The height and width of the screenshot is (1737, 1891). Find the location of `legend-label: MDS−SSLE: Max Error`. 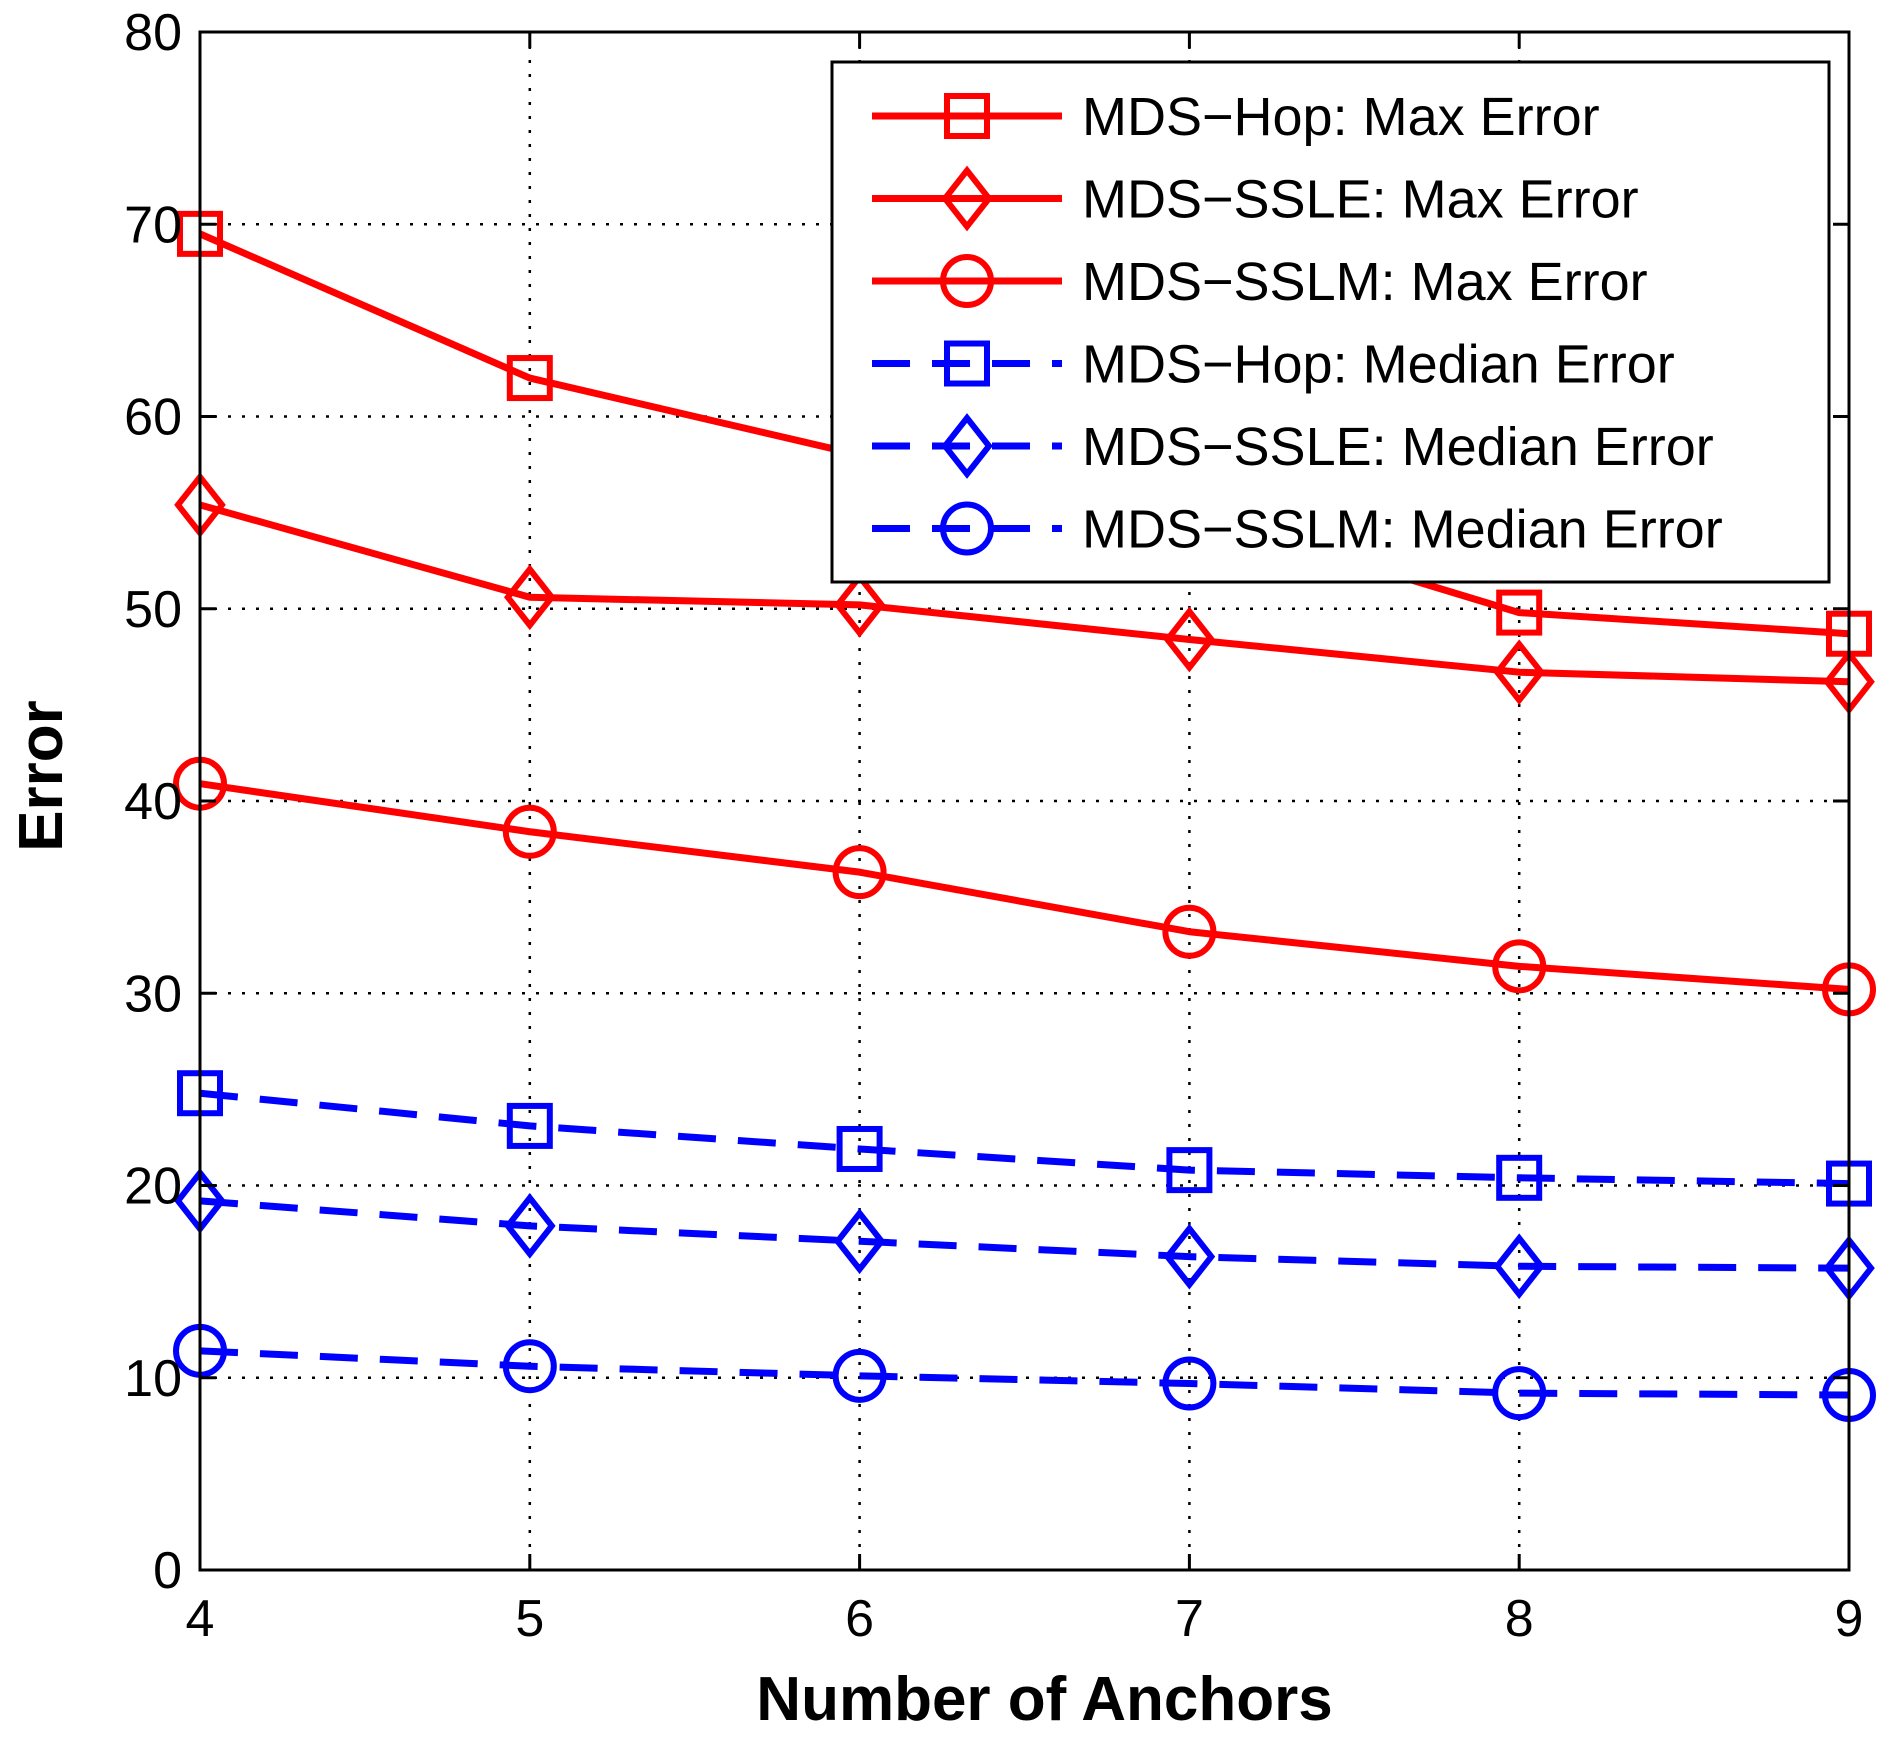

legend-label: MDS−SSLE: Max Error is located at coordinates (1360, 200).